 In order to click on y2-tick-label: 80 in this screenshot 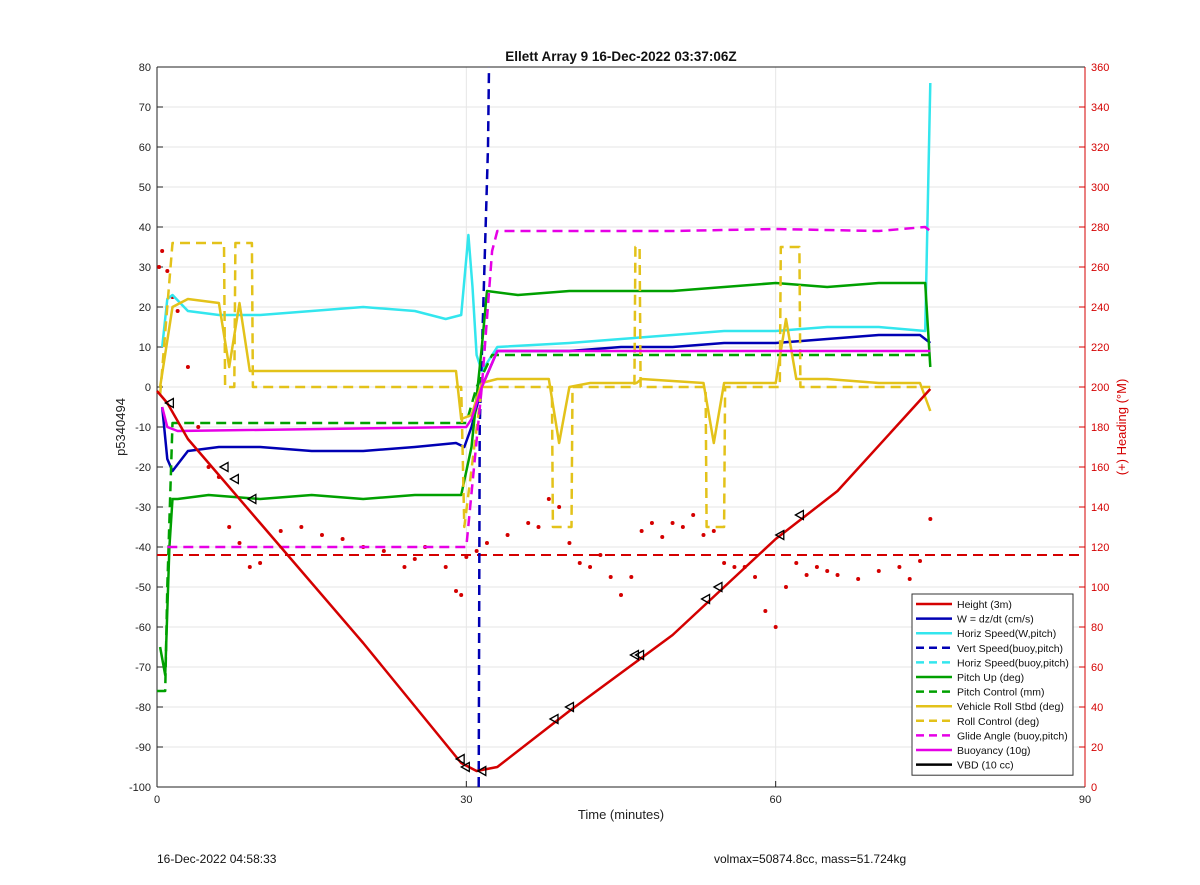, I will do `click(1097, 628)`.